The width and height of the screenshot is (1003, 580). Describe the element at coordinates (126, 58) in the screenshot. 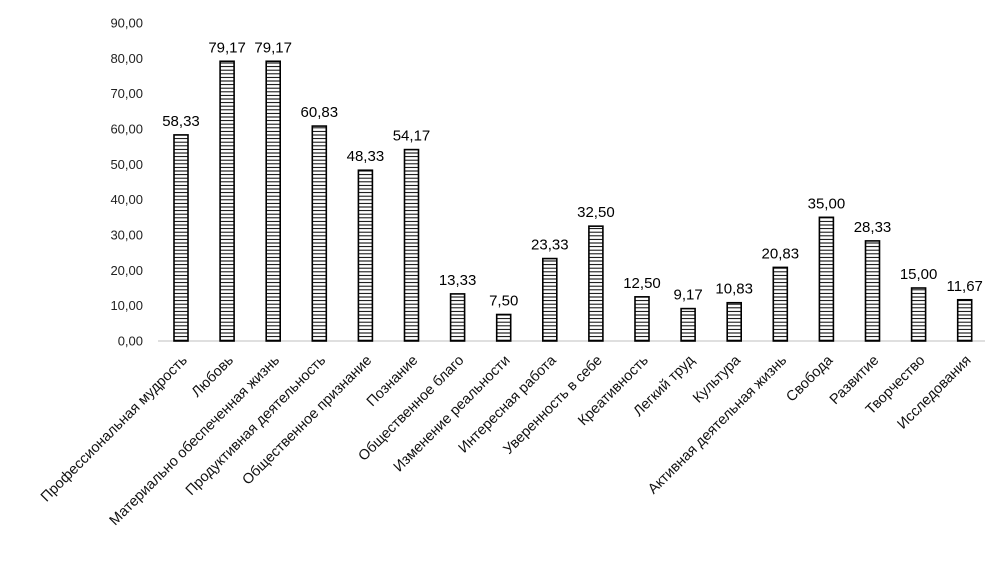

I see `y-tick-label: 80,00` at that location.